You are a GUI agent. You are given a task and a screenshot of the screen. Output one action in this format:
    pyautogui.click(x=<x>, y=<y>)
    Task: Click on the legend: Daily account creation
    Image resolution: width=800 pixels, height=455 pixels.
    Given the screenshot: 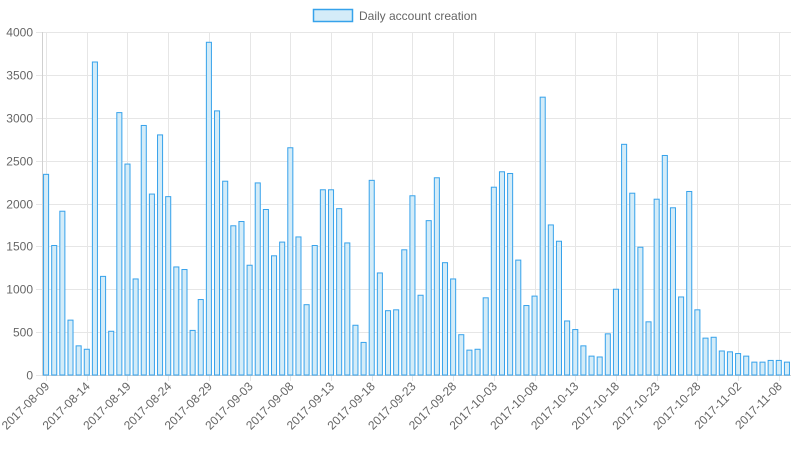 What is the action you would take?
    pyautogui.click(x=395, y=15)
    